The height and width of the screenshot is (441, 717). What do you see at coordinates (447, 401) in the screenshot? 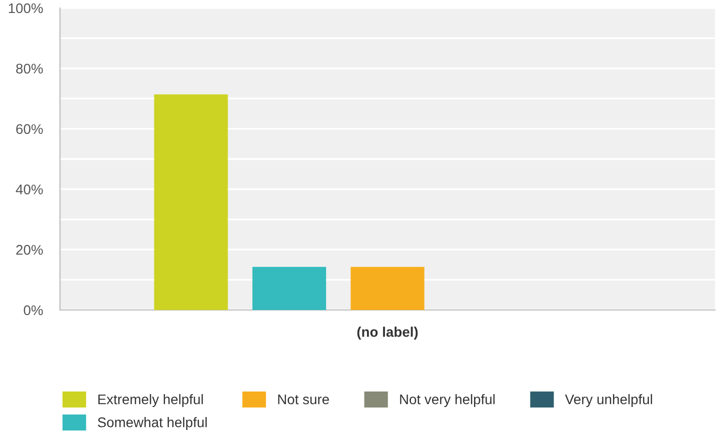
I see `legend-label: Not very helpful` at bounding box center [447, 401].